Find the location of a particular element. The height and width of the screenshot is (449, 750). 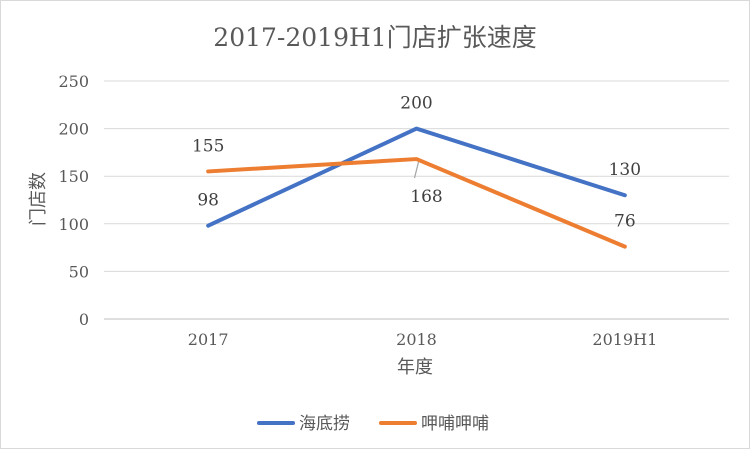

y-tick-label: 0 is located at coordinates (84, 319).